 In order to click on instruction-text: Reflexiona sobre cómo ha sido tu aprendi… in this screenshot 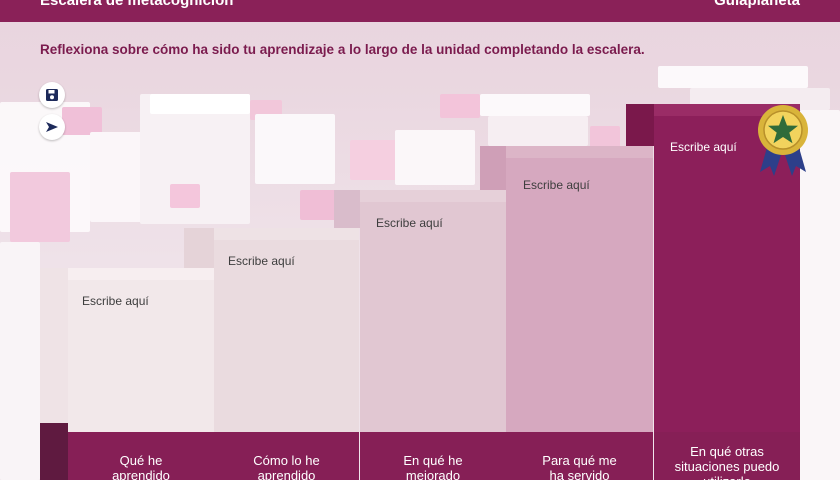, I will do `click(342, 49)`.